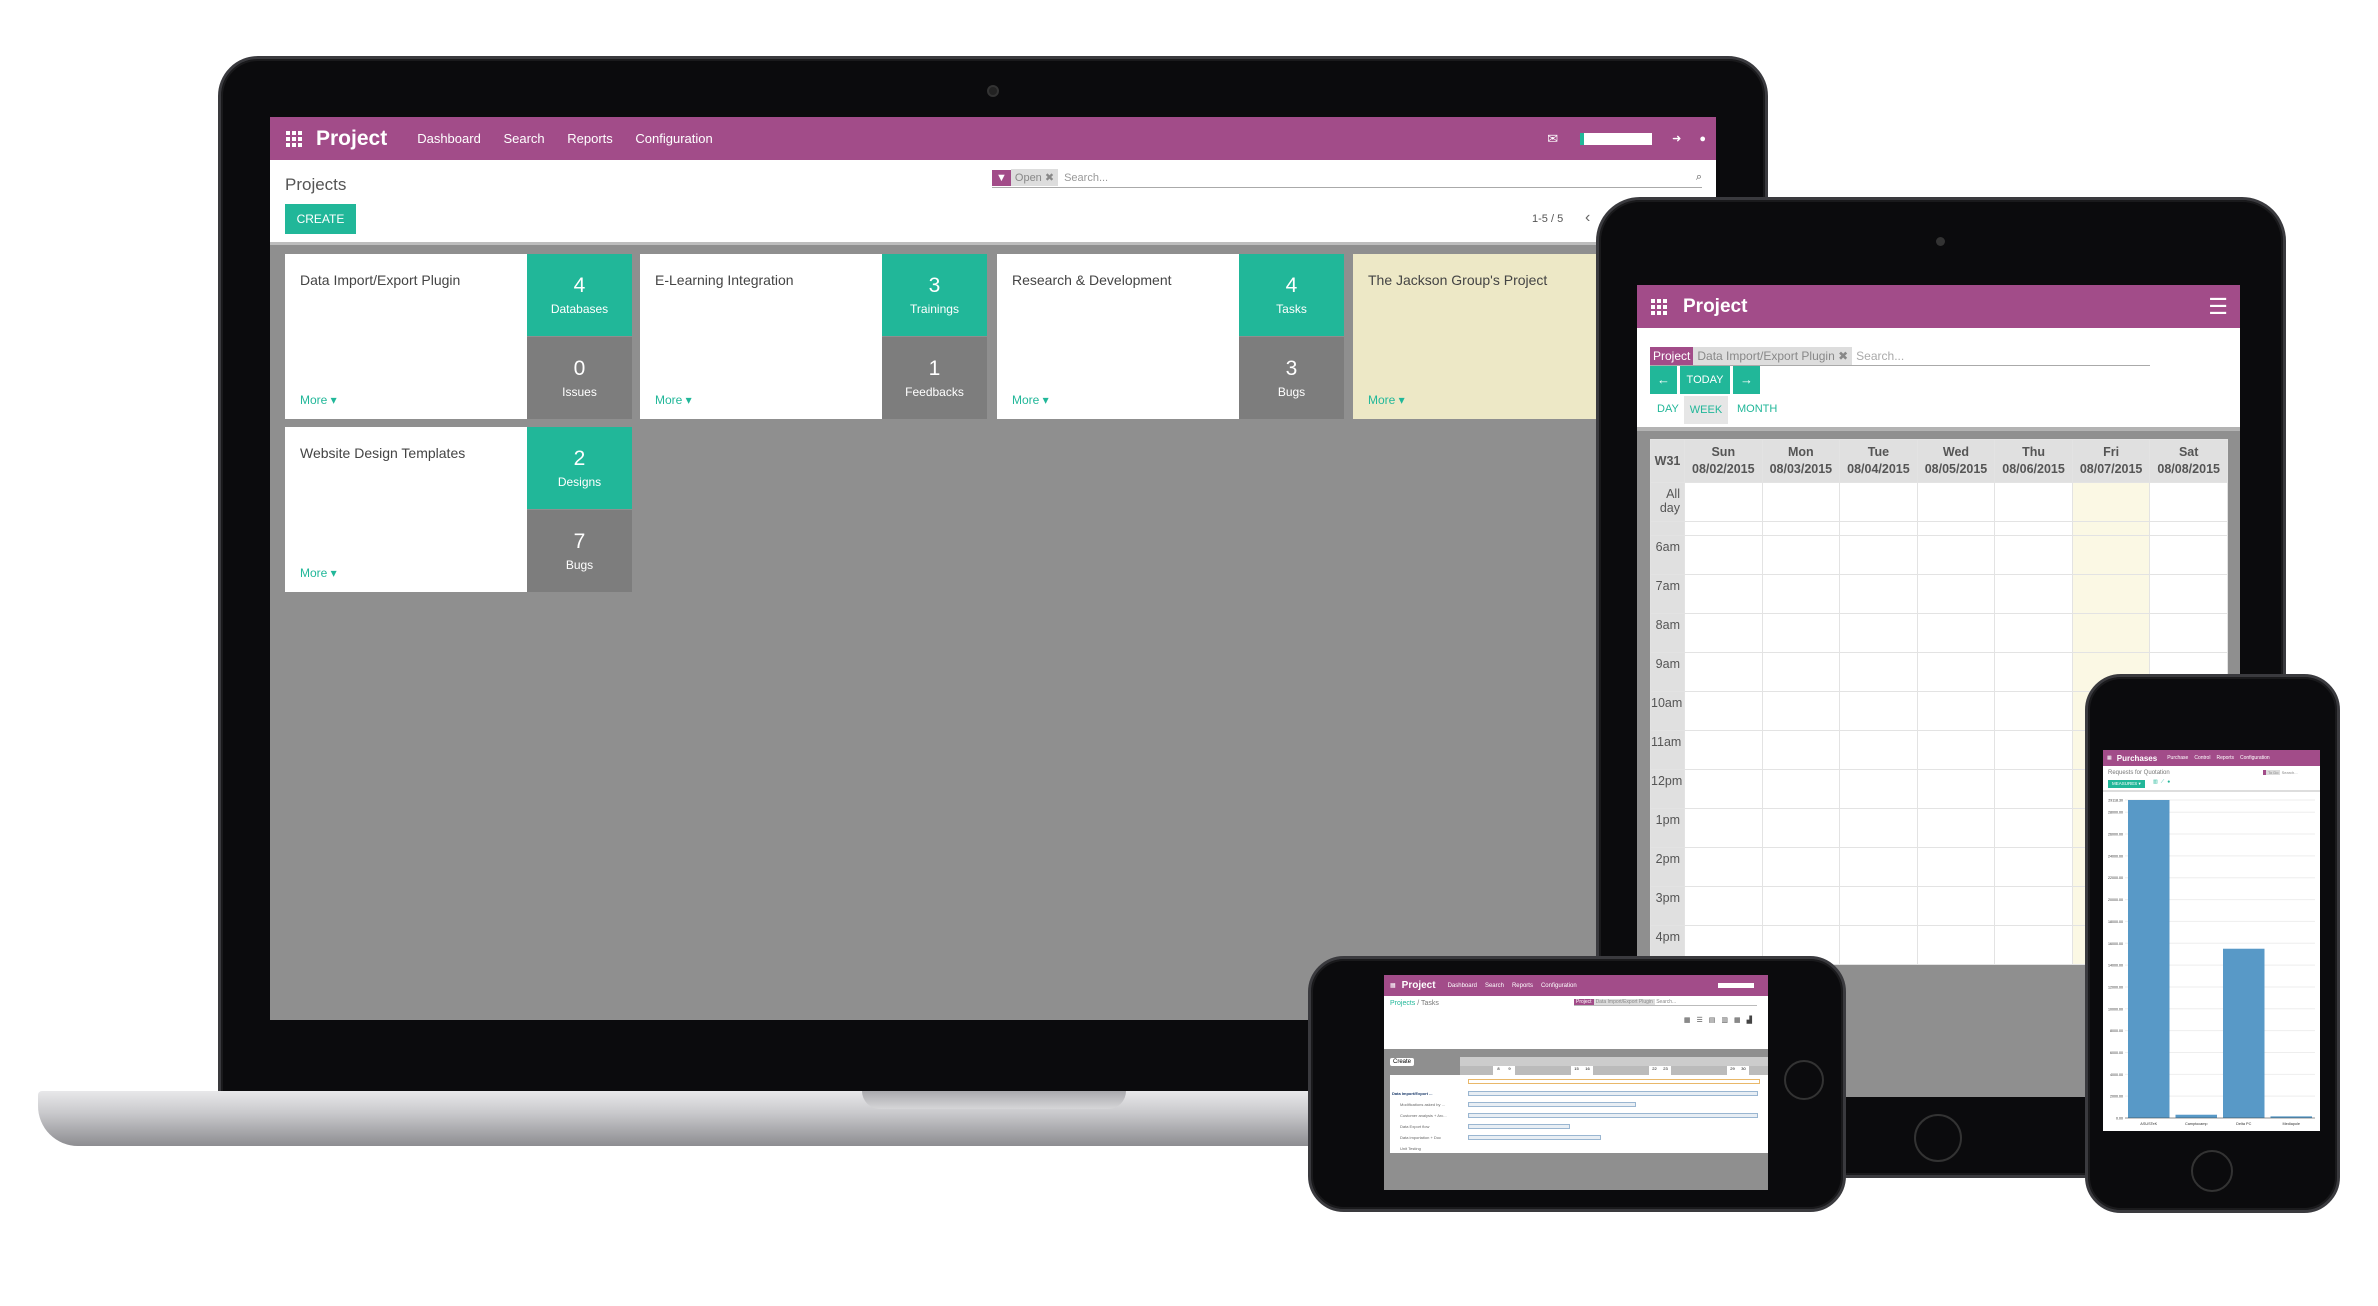  Describe the element at coordinates (1291, 295) in the screenshot. I see `project-stat: 4 Tasks` at that location.